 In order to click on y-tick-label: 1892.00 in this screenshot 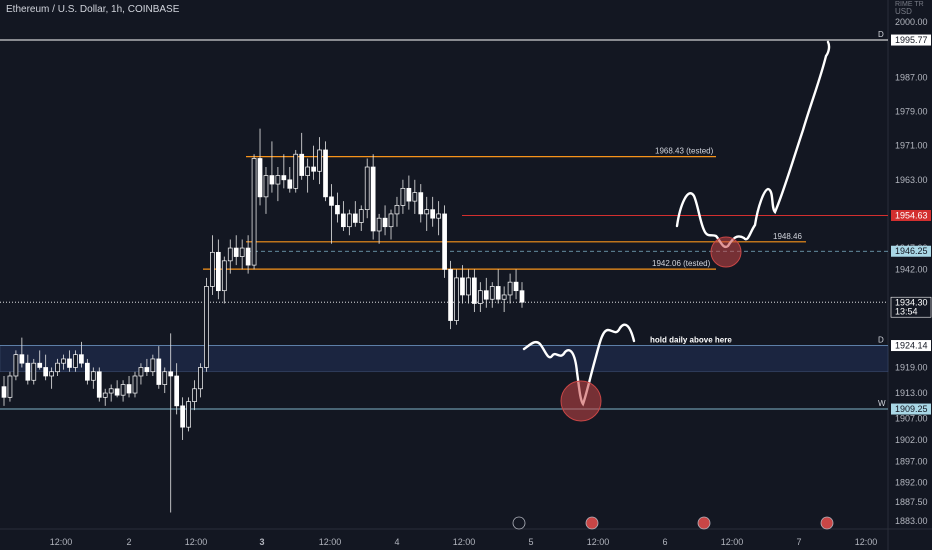, I will do `click(911, 483)`.